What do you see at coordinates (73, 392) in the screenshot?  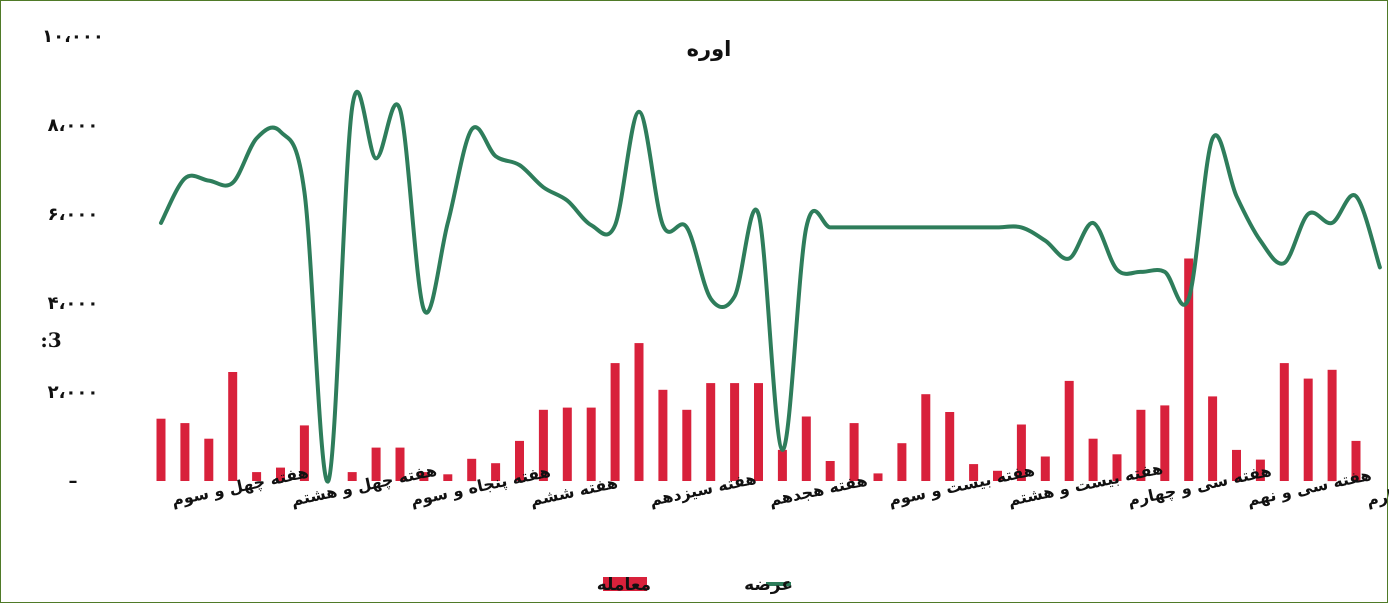 I see `y-tick-label: ۲،۰۰۰` at bounding box center [73, 392].